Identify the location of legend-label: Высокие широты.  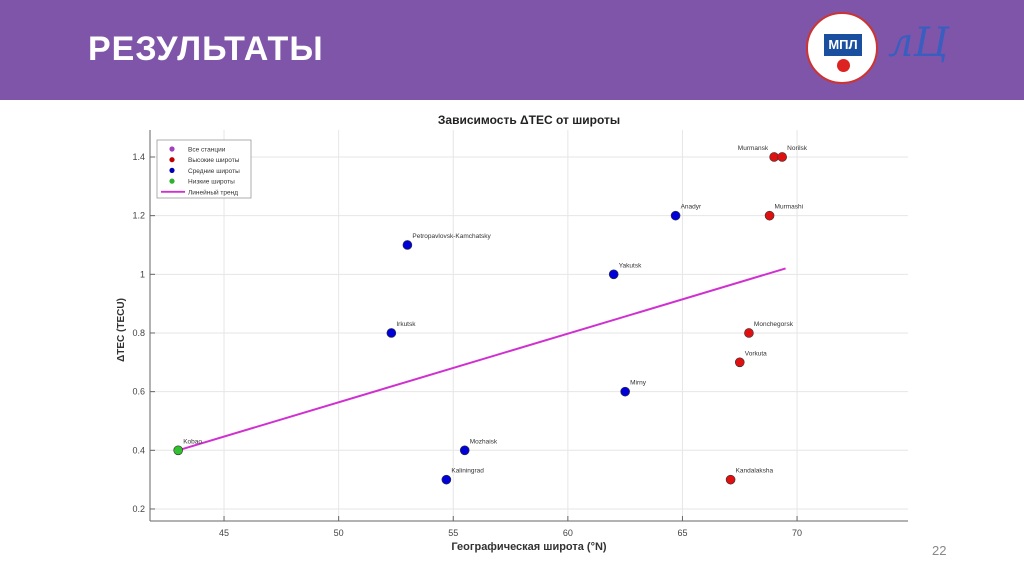
(214, 160).